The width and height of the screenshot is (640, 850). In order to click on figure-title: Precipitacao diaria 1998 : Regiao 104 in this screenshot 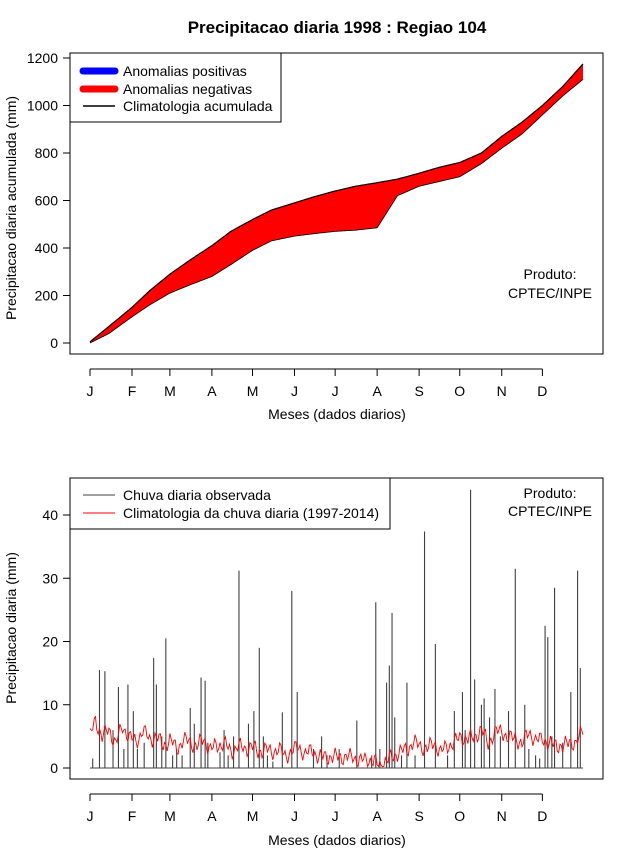, I will do `click(337, 27)`.